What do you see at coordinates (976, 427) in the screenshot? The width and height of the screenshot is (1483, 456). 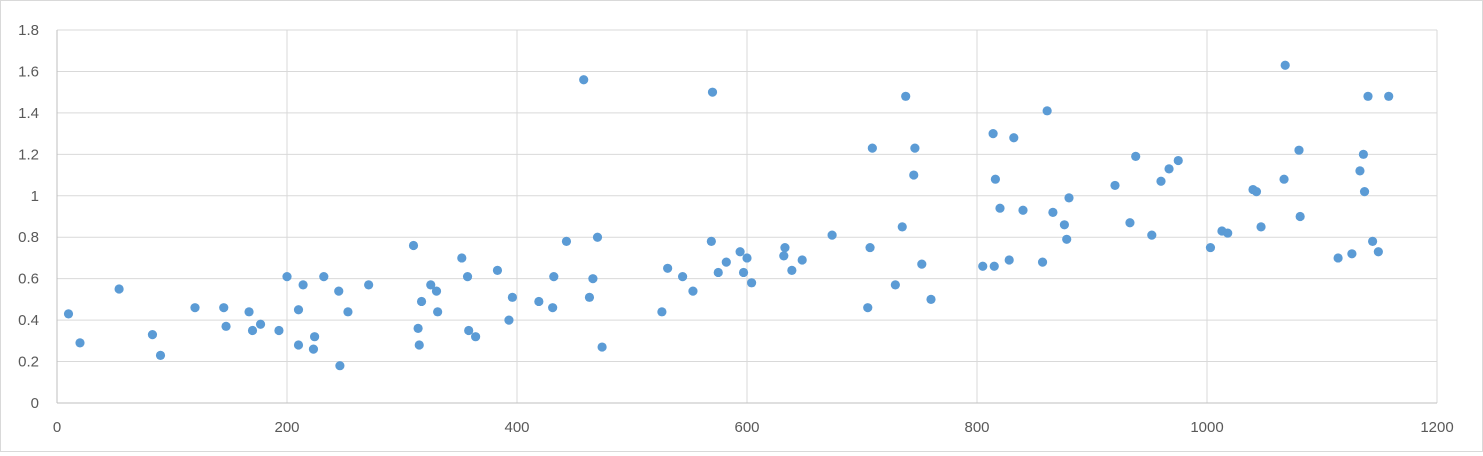 I see `x-tick-label: 800` at bounding box center [976, 427].